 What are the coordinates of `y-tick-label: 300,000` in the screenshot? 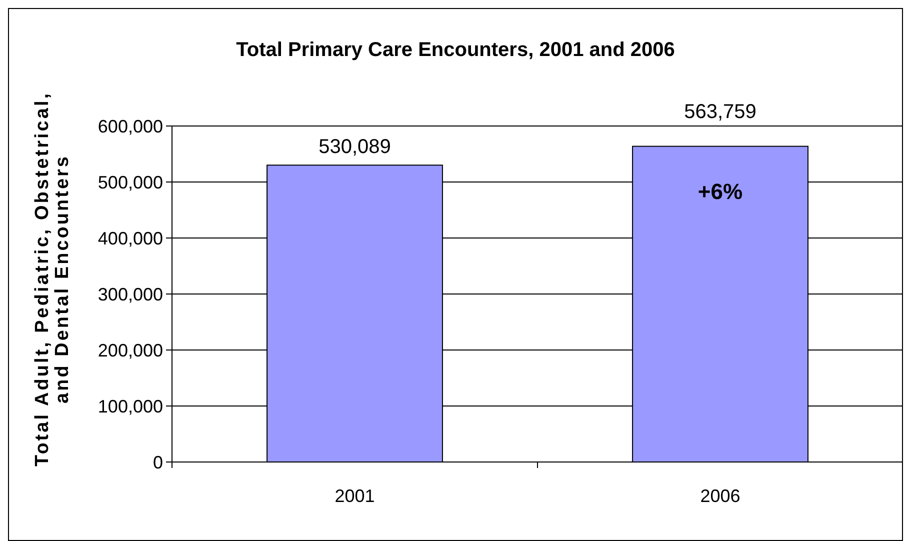 It's located at (130, 294).